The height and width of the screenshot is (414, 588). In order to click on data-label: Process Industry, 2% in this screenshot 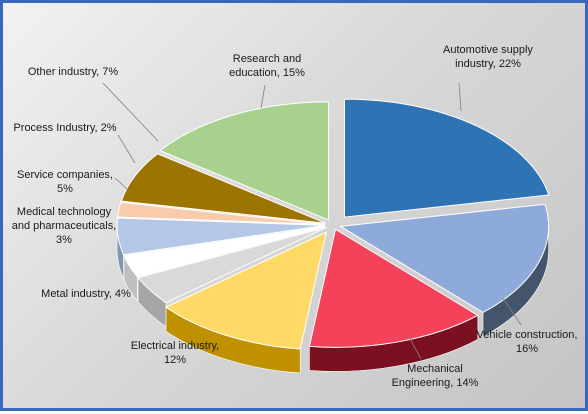, I will do `click(64, 128)`.